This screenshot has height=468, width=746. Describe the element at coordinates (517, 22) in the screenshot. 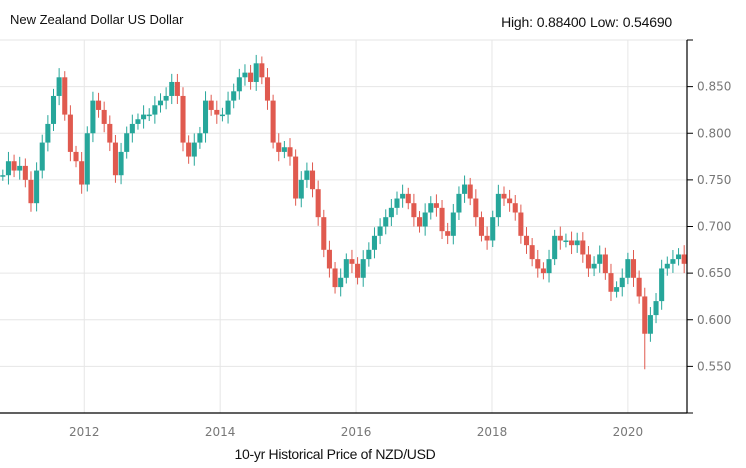

I see `high-label: High:` at that location.